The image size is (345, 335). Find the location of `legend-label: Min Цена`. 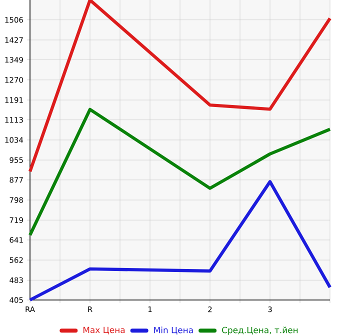

legend-label: Min Цена is located at coordinates (173, 330).